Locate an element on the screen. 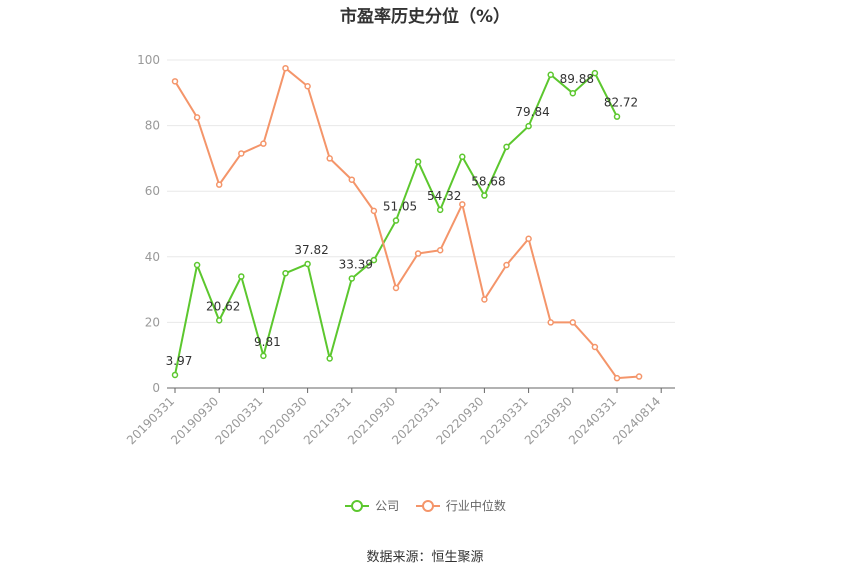 This screenshot has width=850, height=575. y-tick-label: 20 is located at coordinates (152, 322).